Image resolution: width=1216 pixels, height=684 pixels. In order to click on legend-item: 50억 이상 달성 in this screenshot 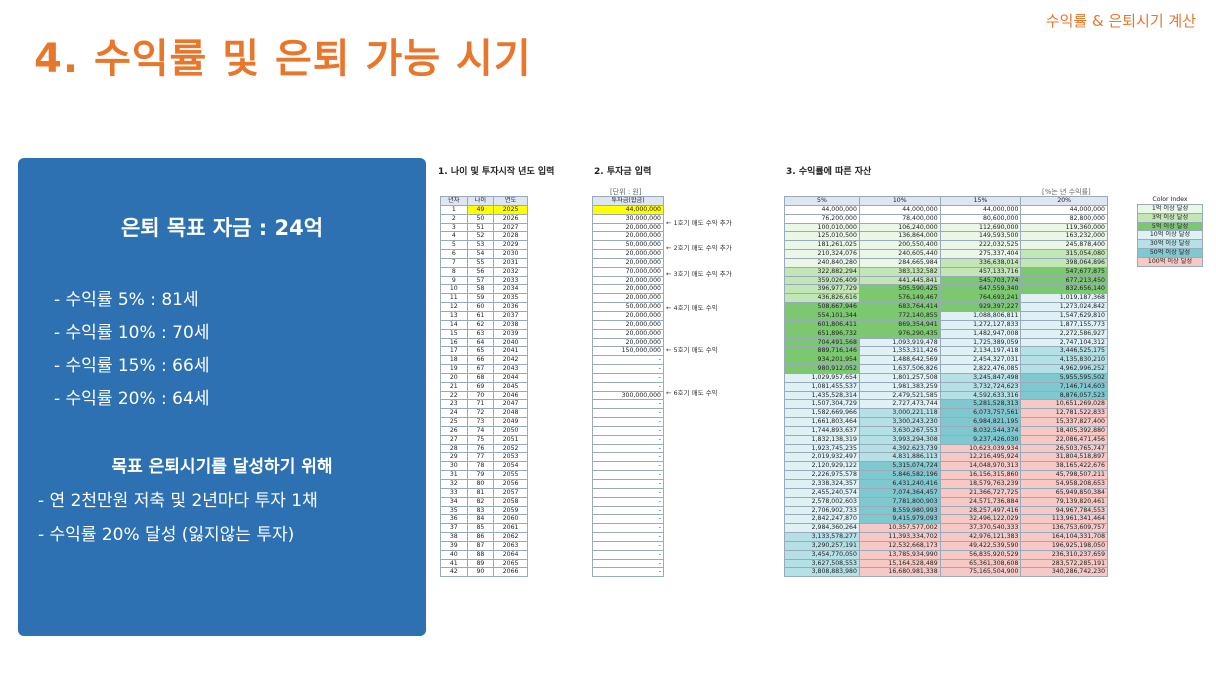, I will do `click(1170, 253)`.